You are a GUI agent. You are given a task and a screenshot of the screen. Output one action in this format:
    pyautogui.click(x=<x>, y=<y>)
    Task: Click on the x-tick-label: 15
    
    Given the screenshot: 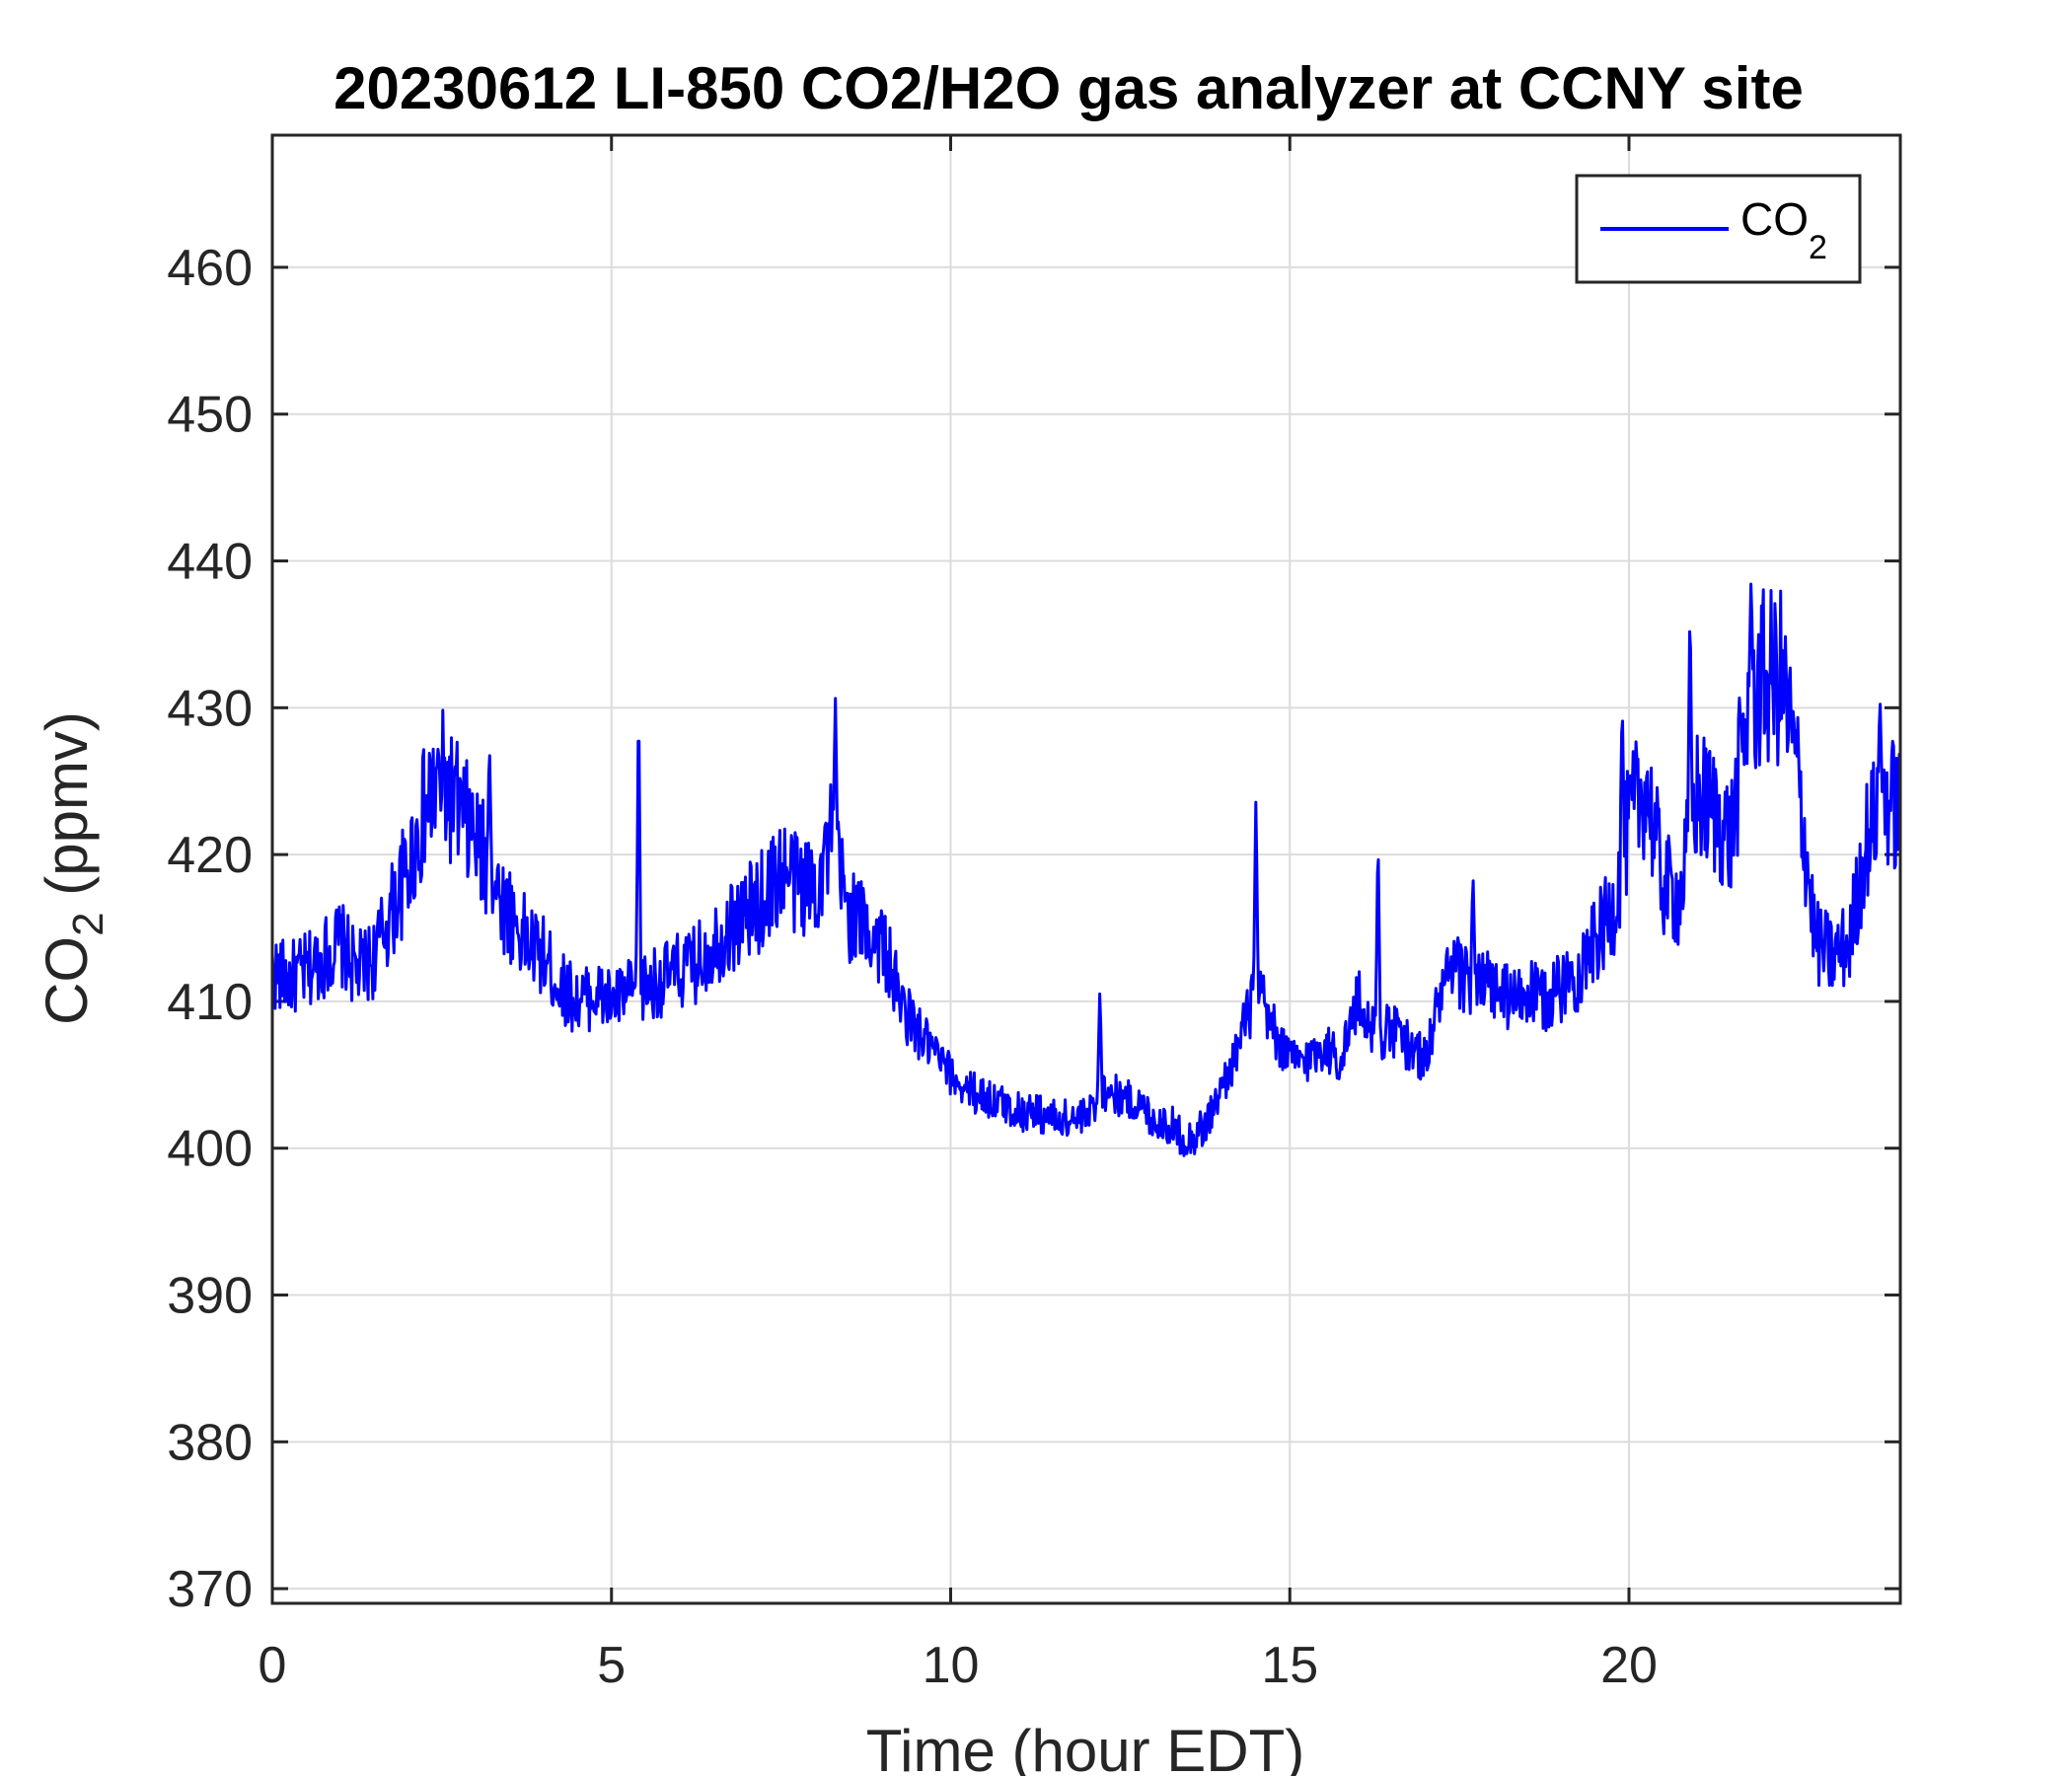 What is the action you would take?
    pyautogui.click(x=1290, y=1666)
    